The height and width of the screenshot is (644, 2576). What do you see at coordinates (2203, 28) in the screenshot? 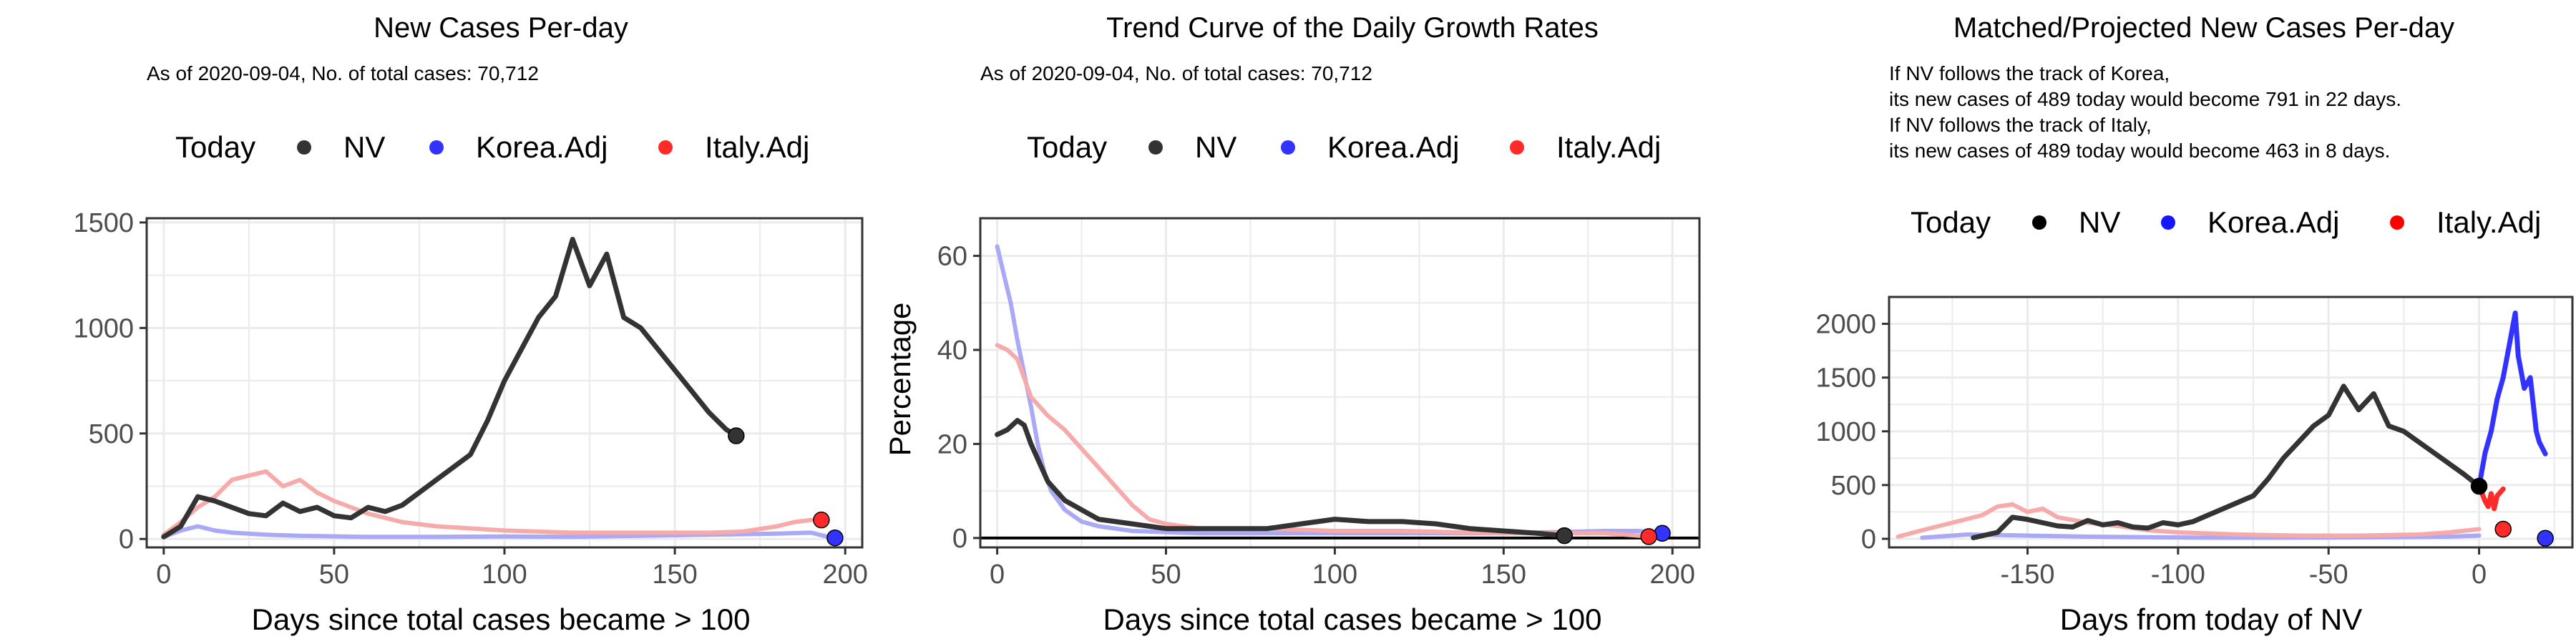
I see `chart-title: Matched/Projected New Cases Per-day` at bounding box center [2203, 28].